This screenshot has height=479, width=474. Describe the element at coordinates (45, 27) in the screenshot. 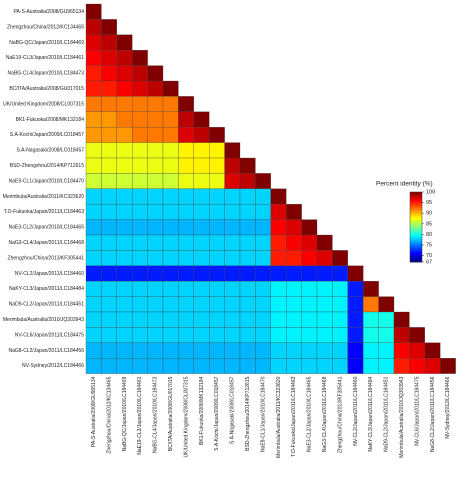

I see `row-label: Zhengzhou/China/2012/KC134465` at that location.